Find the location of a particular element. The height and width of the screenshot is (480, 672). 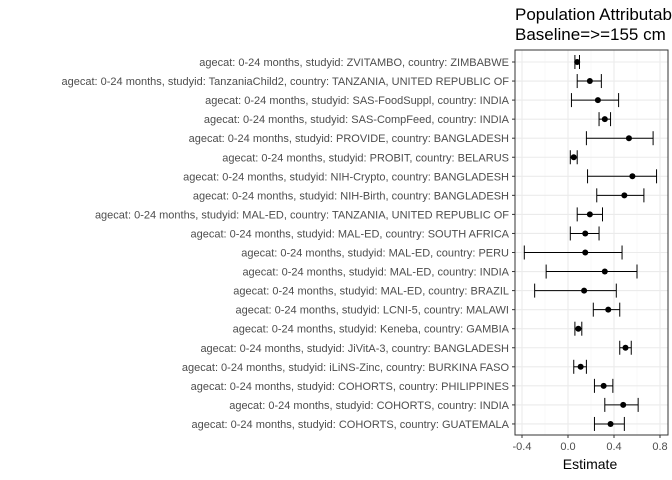

chart-title: Population Attributable is located at coordinates (593, 14).